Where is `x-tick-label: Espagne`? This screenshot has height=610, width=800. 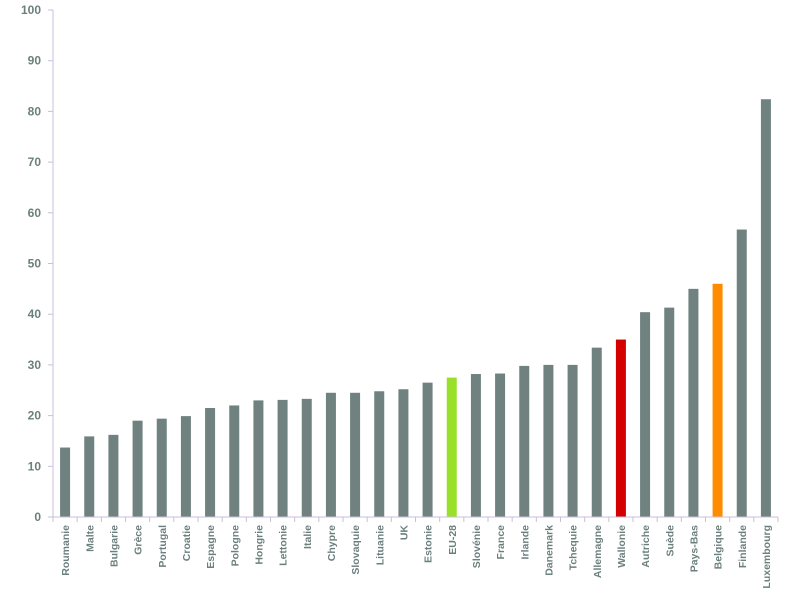
x-tick-label: Espagne is located at coordinates (211, 547).